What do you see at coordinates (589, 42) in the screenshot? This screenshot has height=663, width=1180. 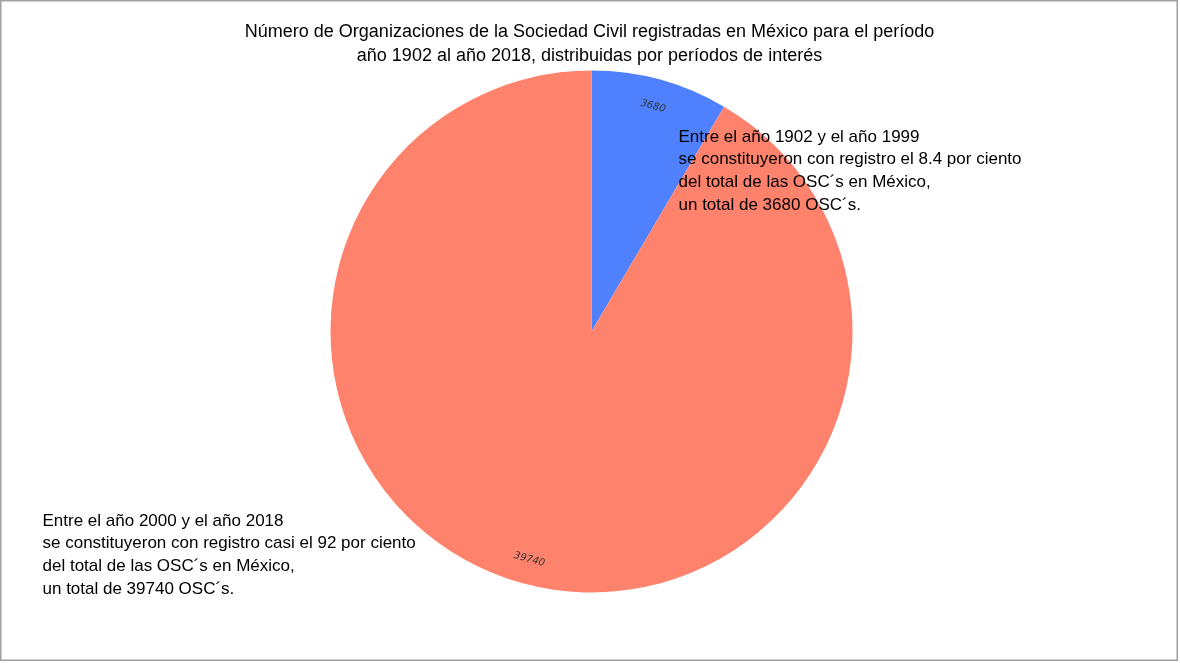 I see `chart-title: Número de Organizaciones de la Sociedad Civil registradas en México para el período año 1902 al año 2018, distribuidas por períodos de interés` at bounding box center [589, 42].